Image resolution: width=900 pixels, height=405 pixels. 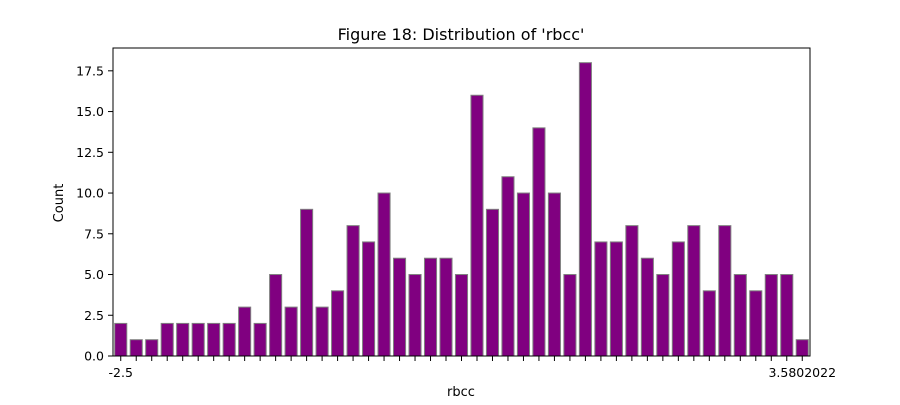 What do you see at coordinates (94, 213) in the screenshot?
I see `y-axis: 0.0 2.5 5.0 7.5 10.0 12.5 15.0 17.5` at bounding box center [94, 213].